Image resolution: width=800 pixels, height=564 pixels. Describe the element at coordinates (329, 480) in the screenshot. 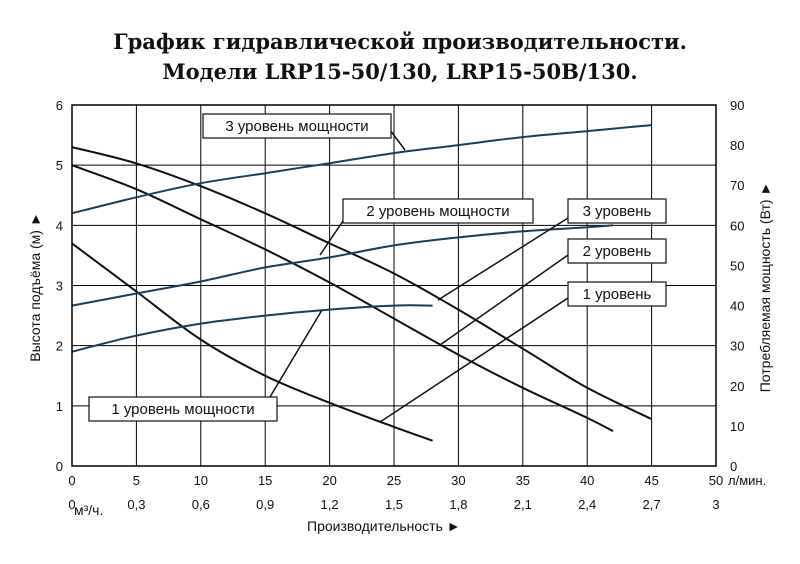

I see `x-tick-label: 20` at that location.